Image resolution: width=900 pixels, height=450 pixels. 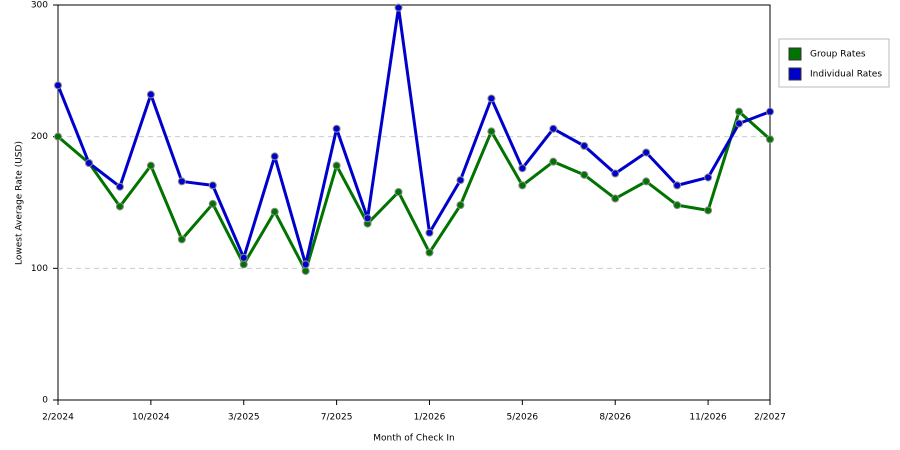 What do you see at coordinates (523, 418) in the screenshot?
I see `x-tick-label: 5/2026` at bounding box center [523, 418].